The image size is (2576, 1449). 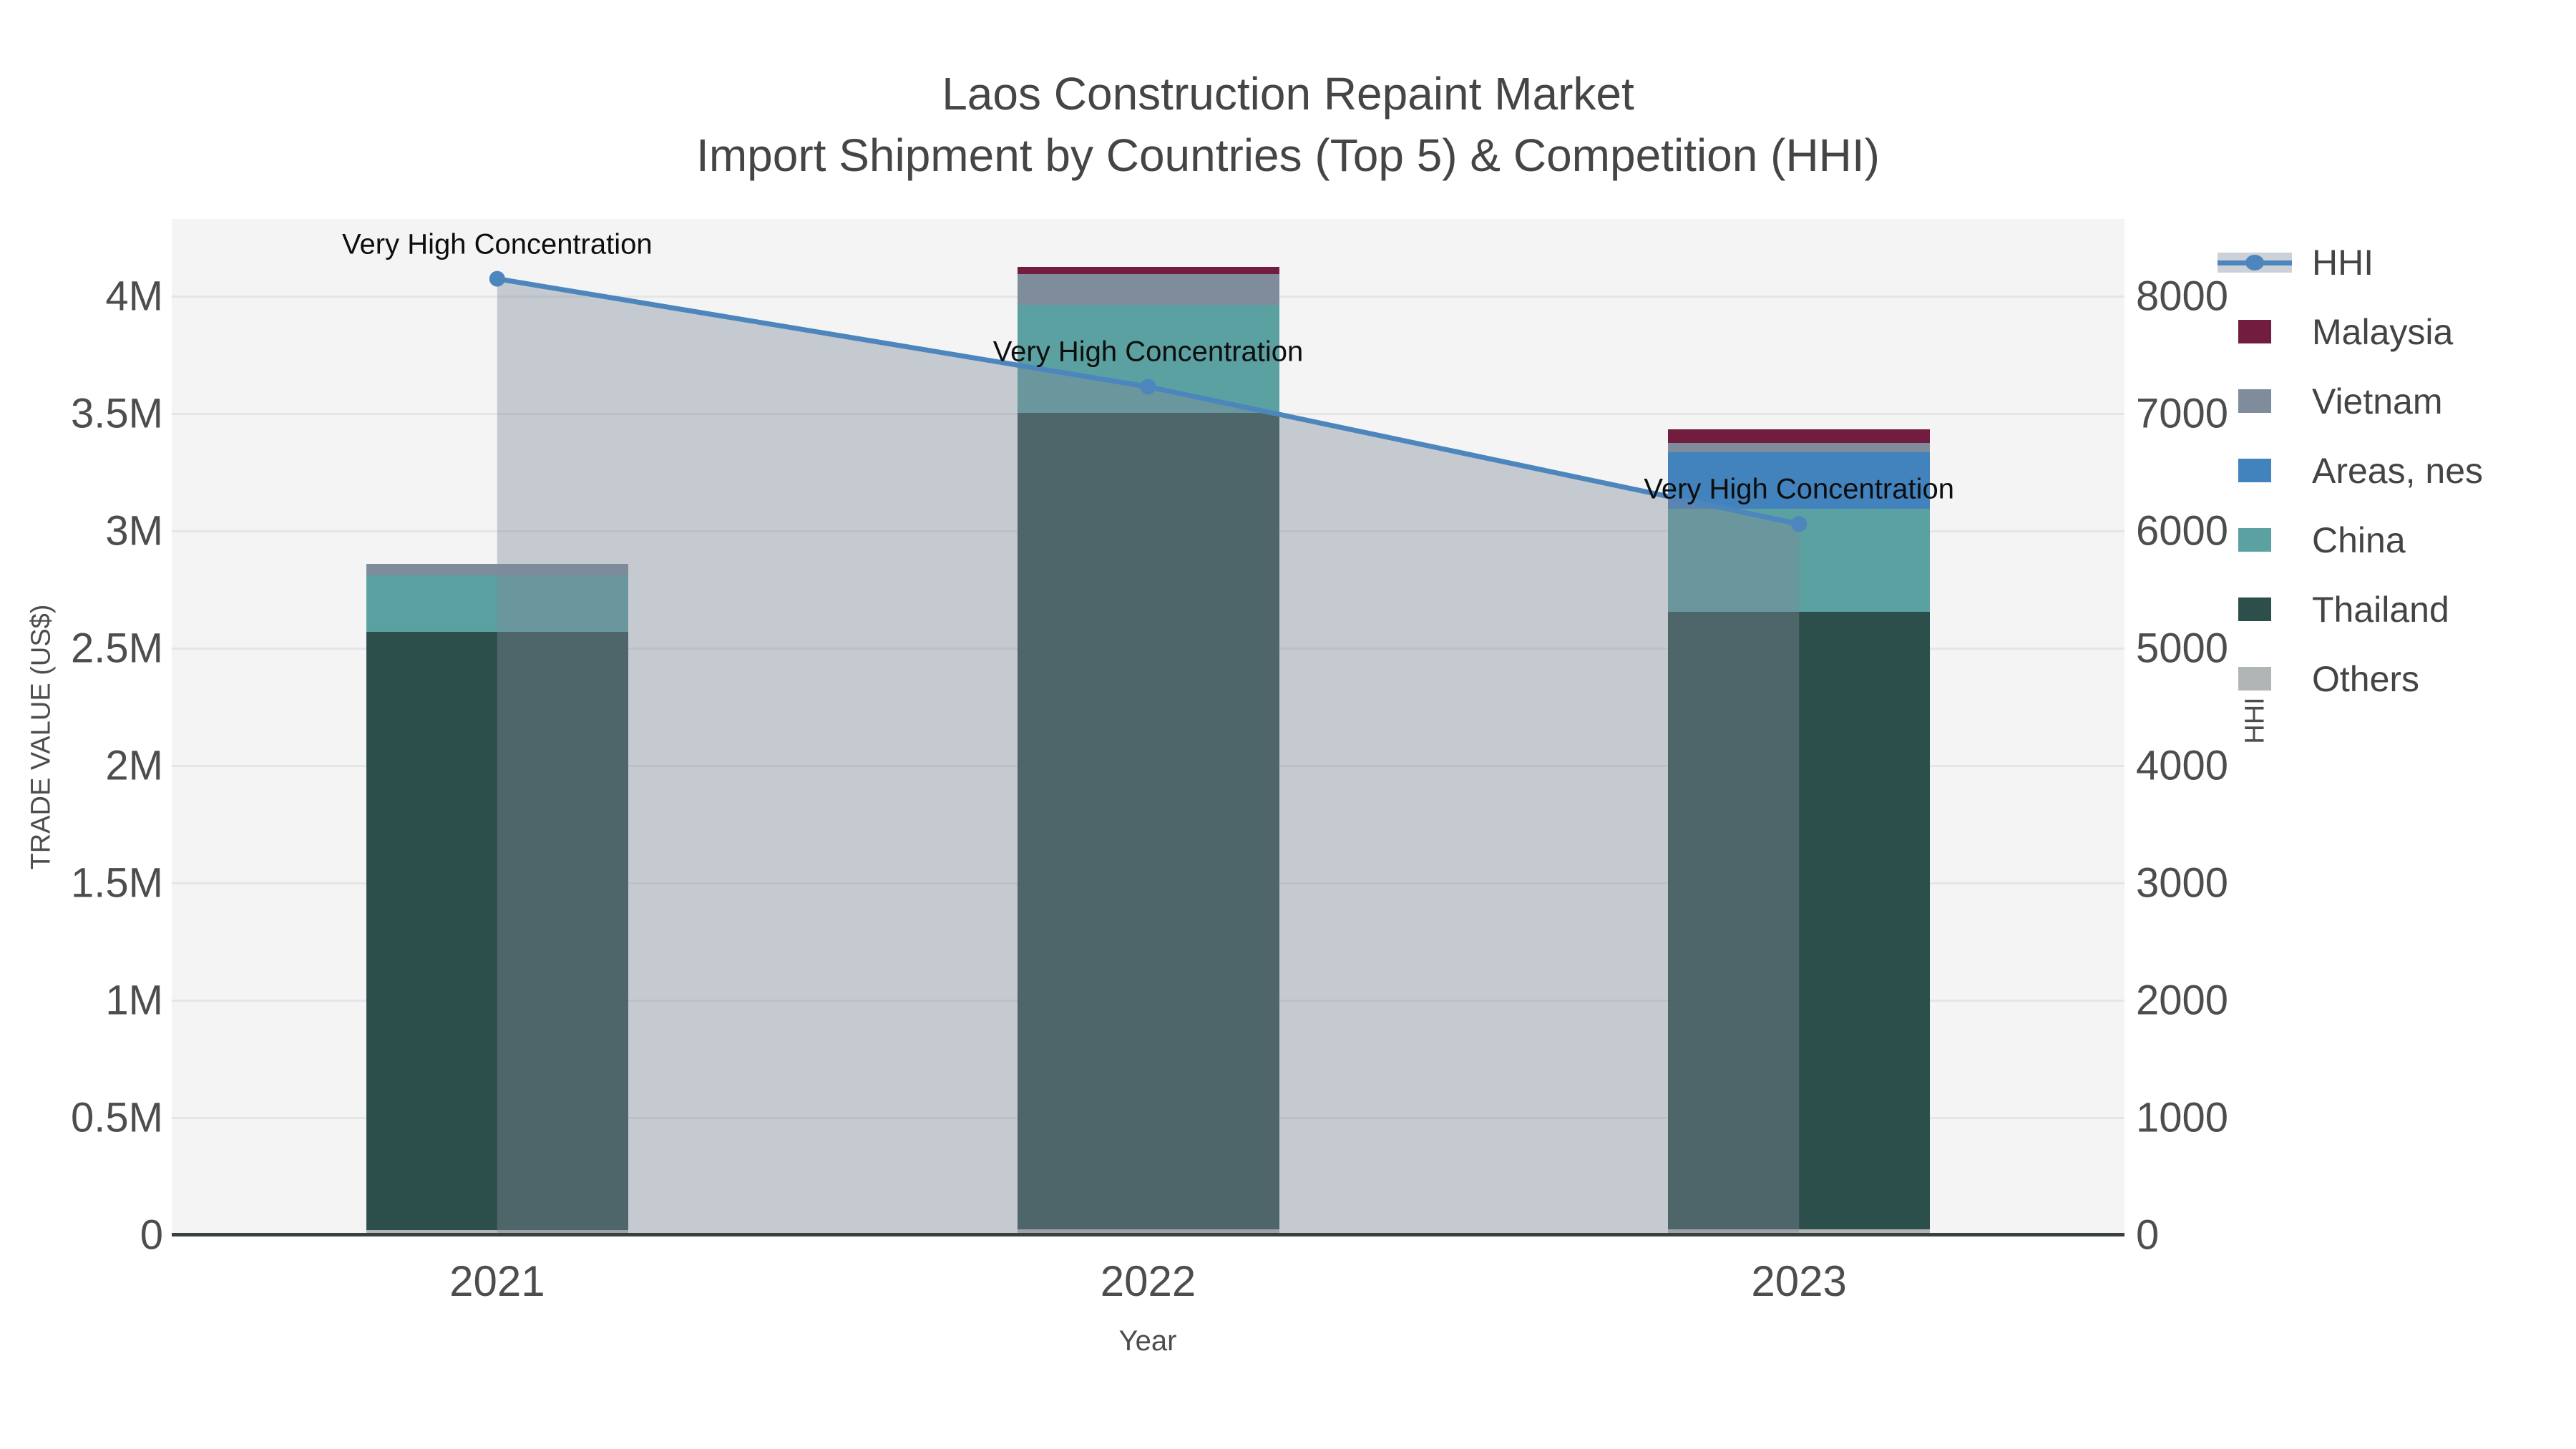 I want to click on bar-segment-2021-vietnam, so click(x=497, y=570).